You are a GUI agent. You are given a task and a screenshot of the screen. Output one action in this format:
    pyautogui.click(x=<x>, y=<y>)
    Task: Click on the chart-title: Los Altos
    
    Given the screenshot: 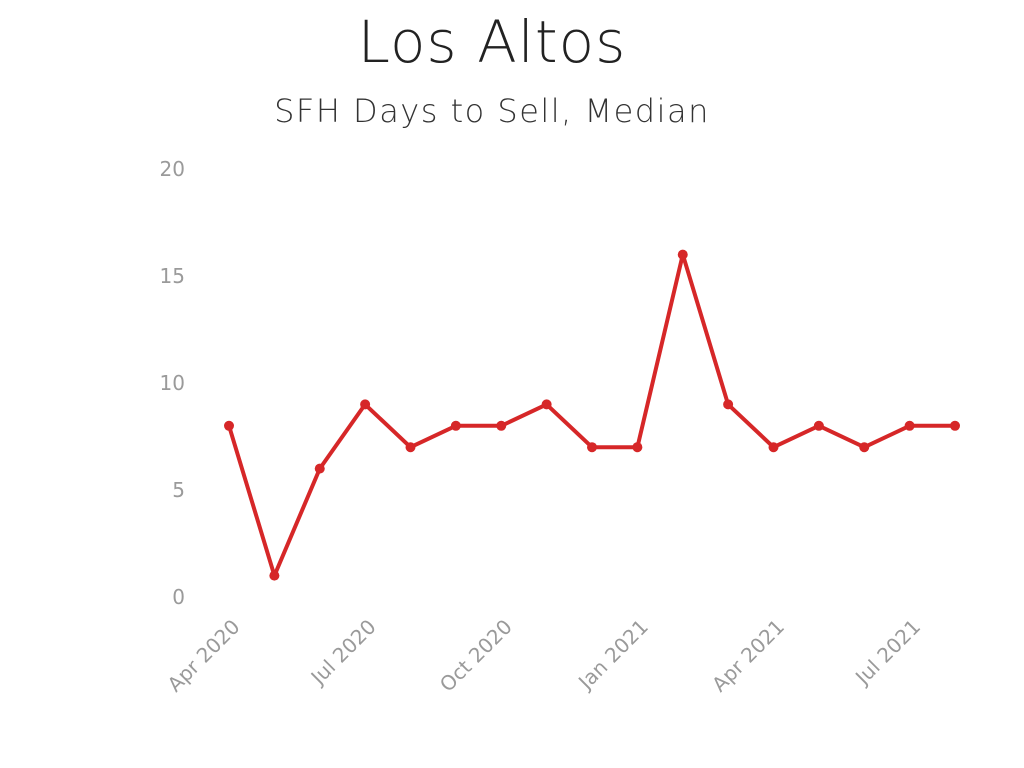 What is the action you would take?
    pyautogui.click(x=492, y=42)
    